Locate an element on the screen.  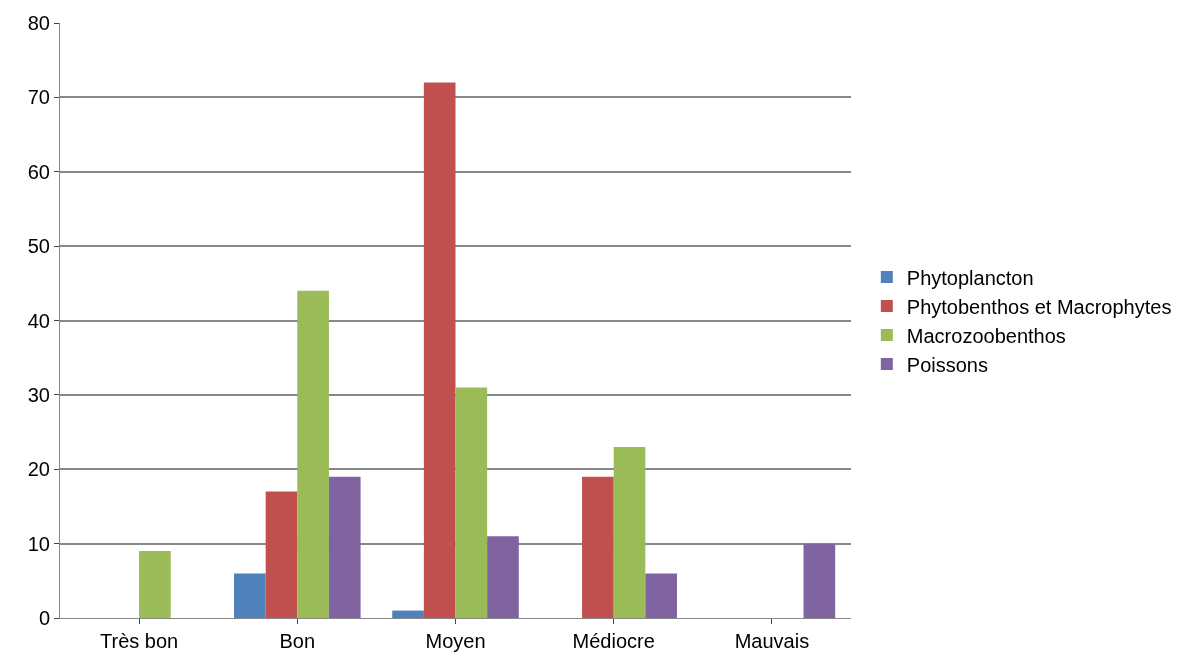
y-tick-label: 80 is located at coordinates (38, 23).